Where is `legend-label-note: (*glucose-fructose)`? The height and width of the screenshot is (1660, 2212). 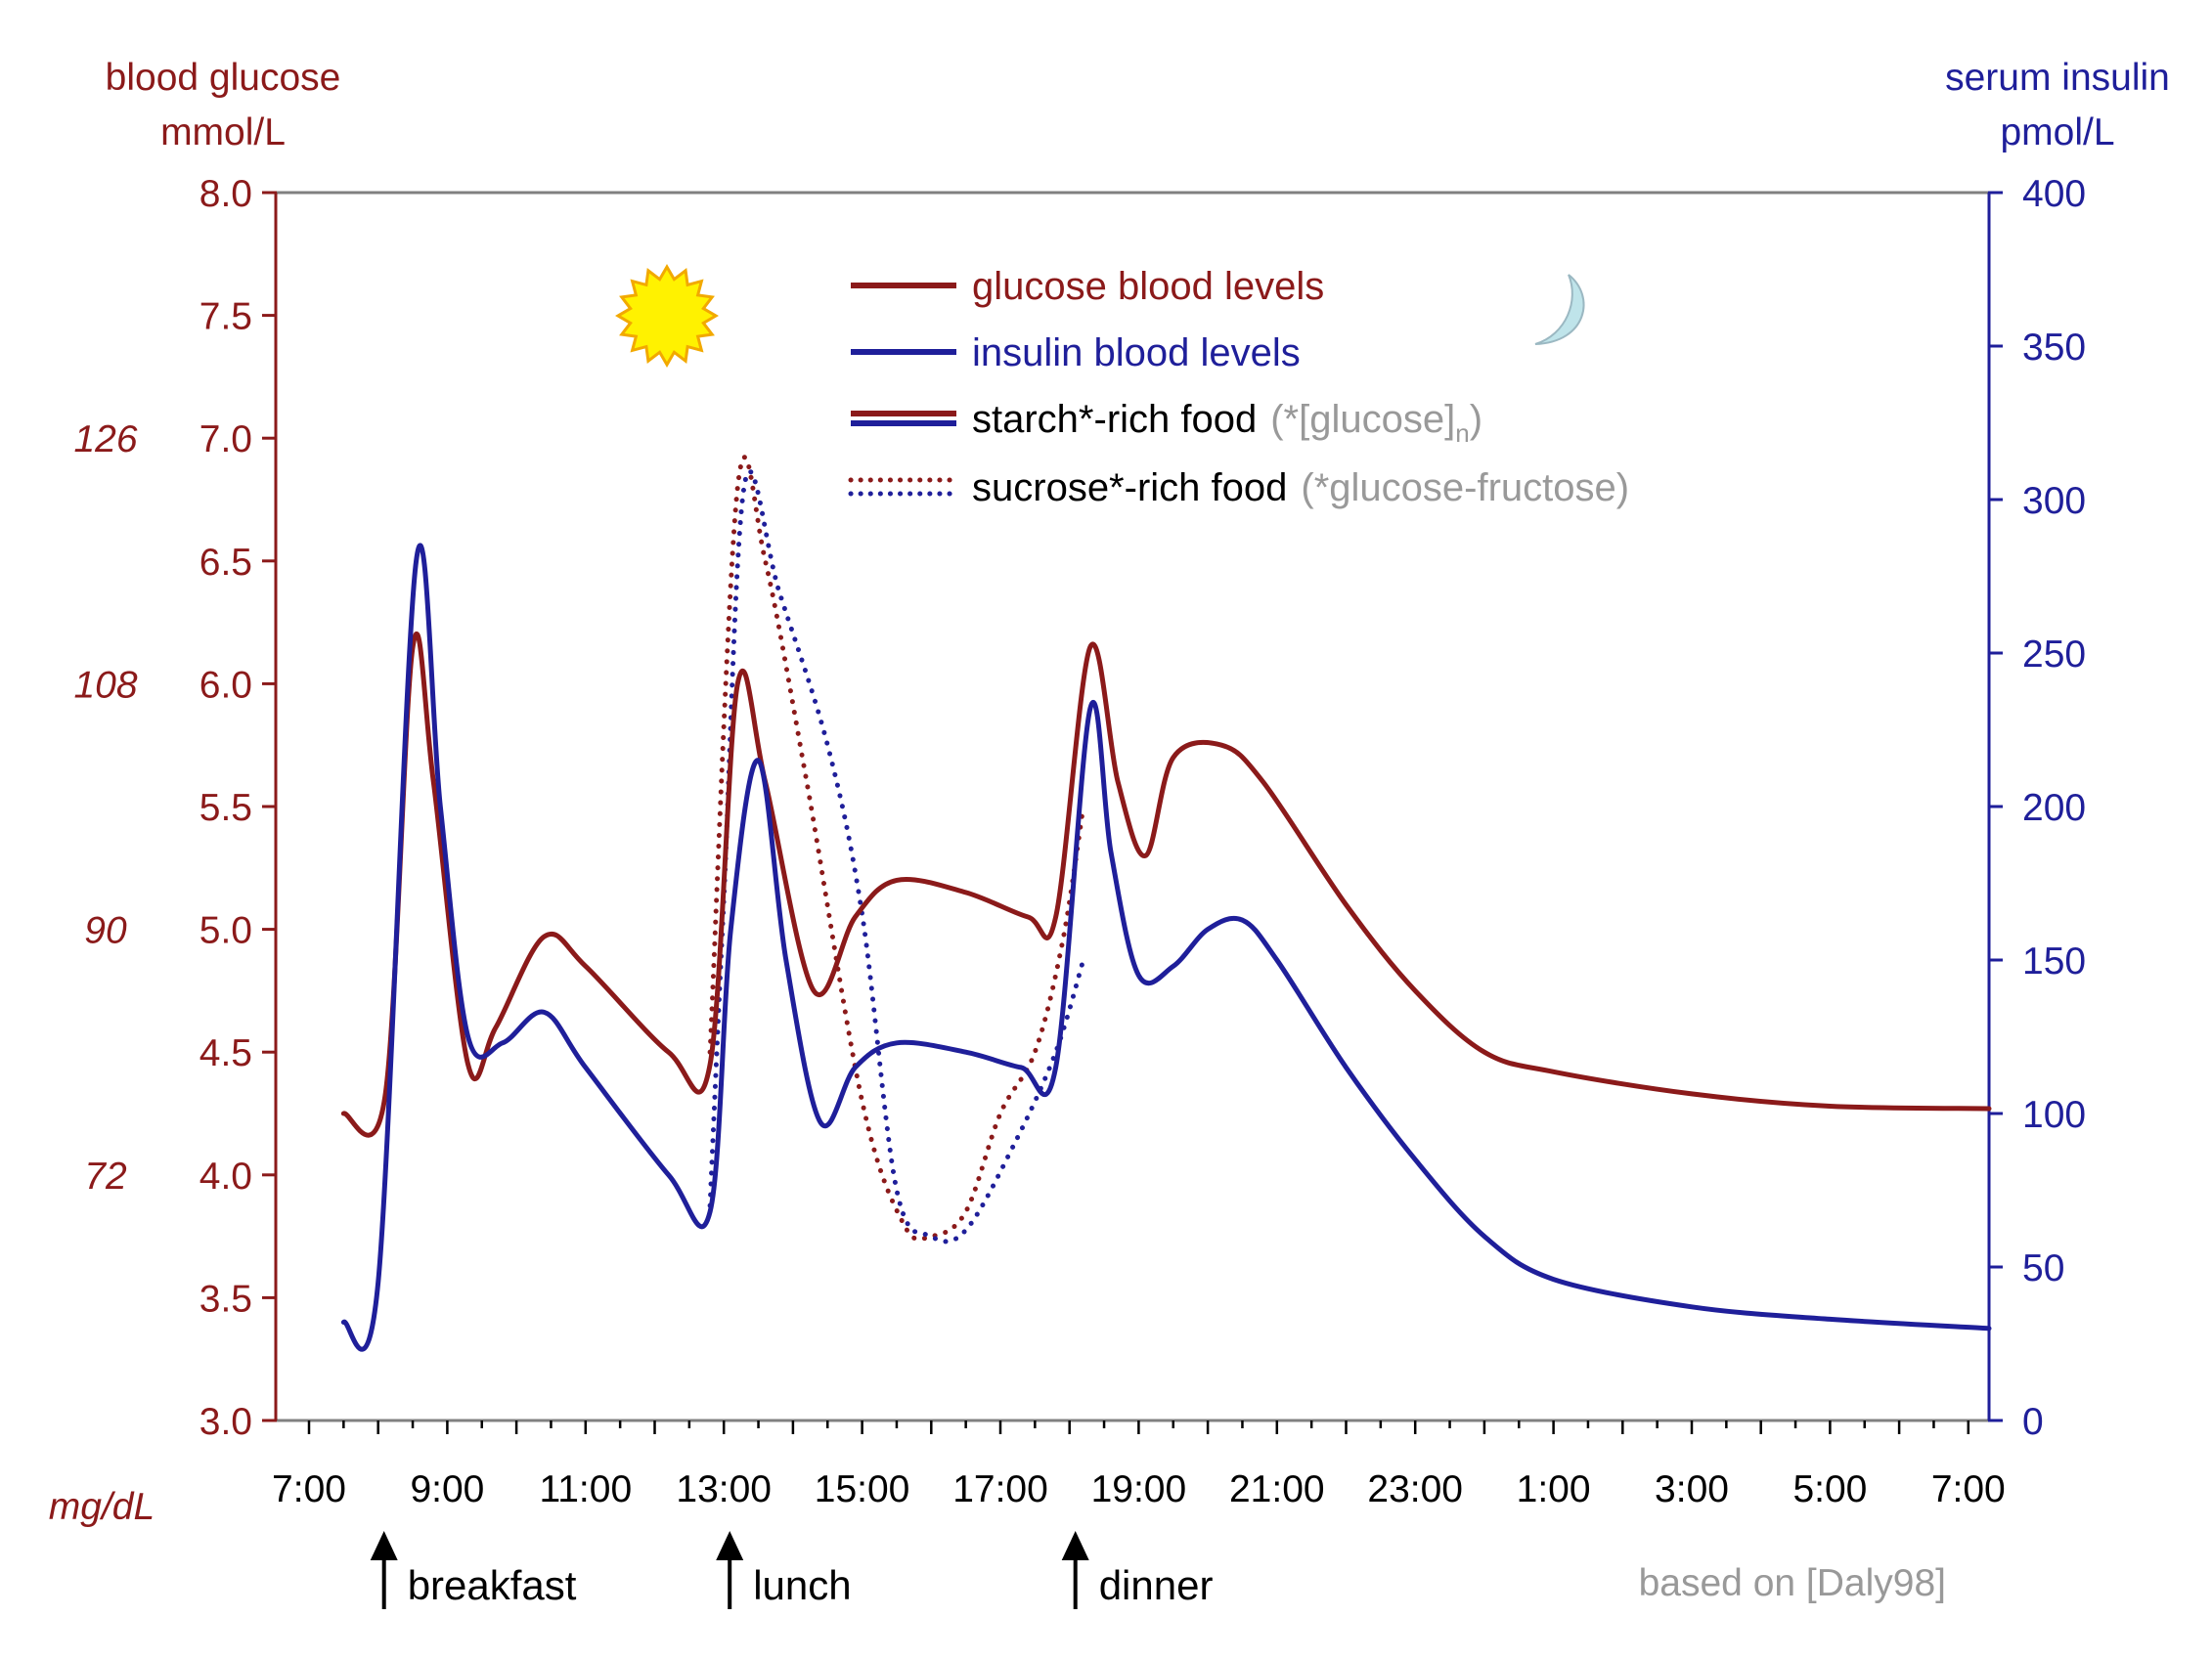 legend-label-note: (*glucose-fructose) is located at coordinates (1465, 487).